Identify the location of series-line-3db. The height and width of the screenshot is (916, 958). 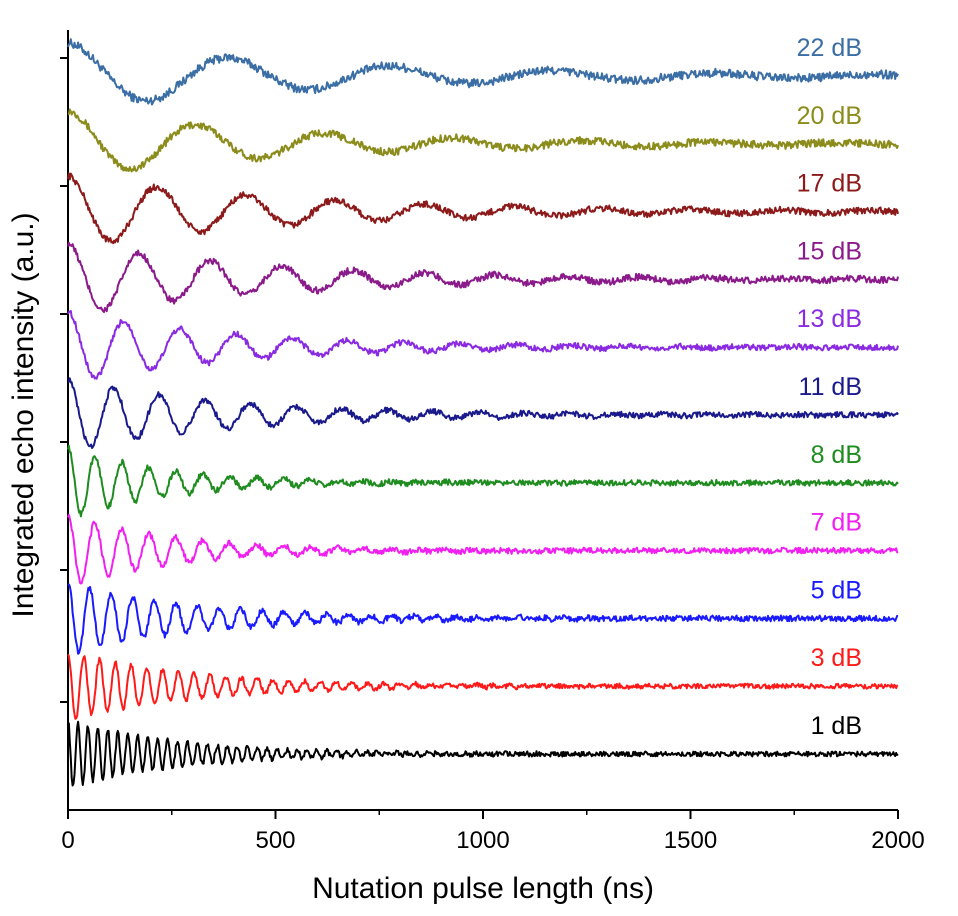
(483, 686).